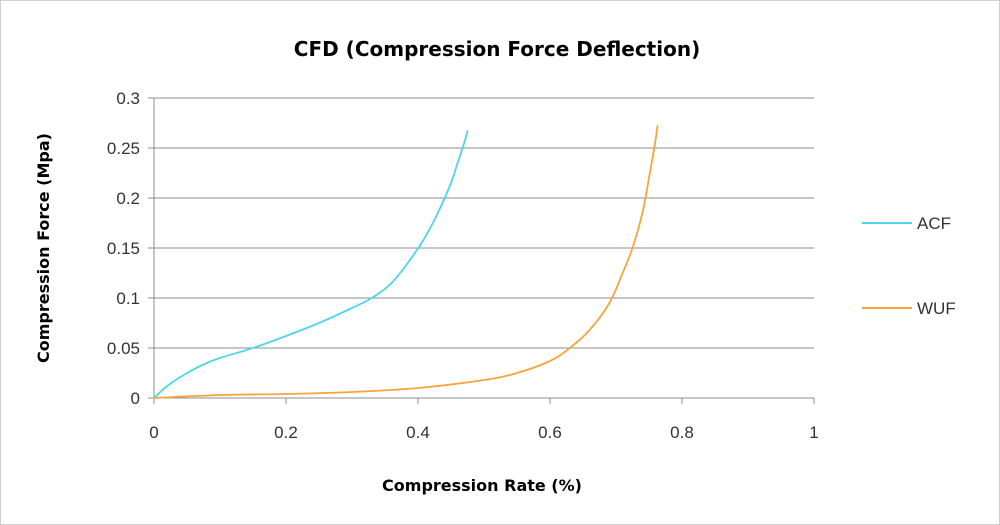  What do you see at coordinates (482, 485) in the screenshot?
I see `x-axis-title: Compression Rate (%)` at bounding box center [482, 485].